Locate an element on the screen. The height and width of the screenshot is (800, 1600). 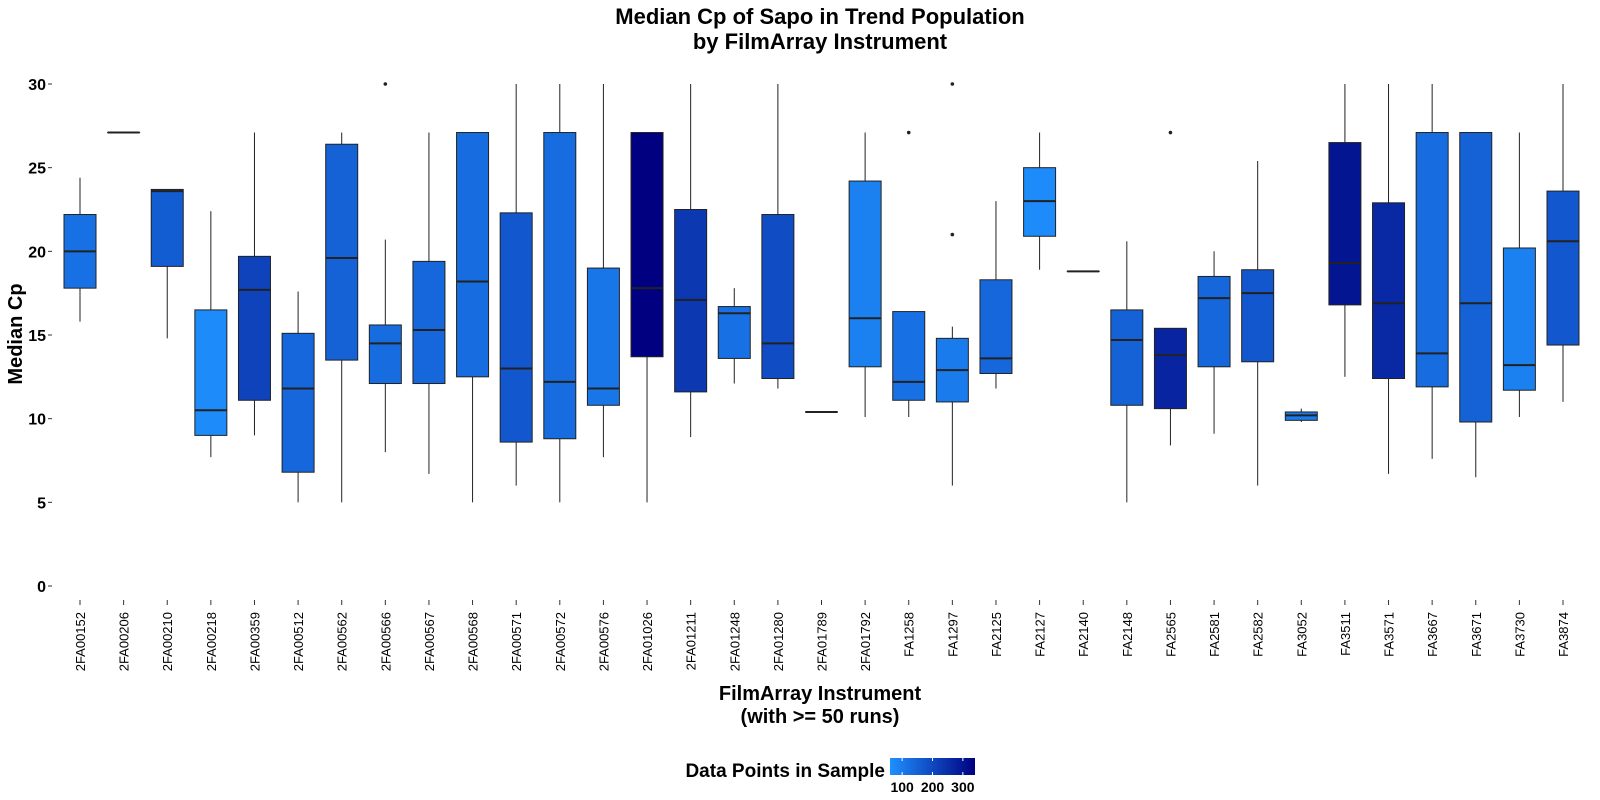
x-tick-label: FA3571 is located at coordinates (1389, 634).